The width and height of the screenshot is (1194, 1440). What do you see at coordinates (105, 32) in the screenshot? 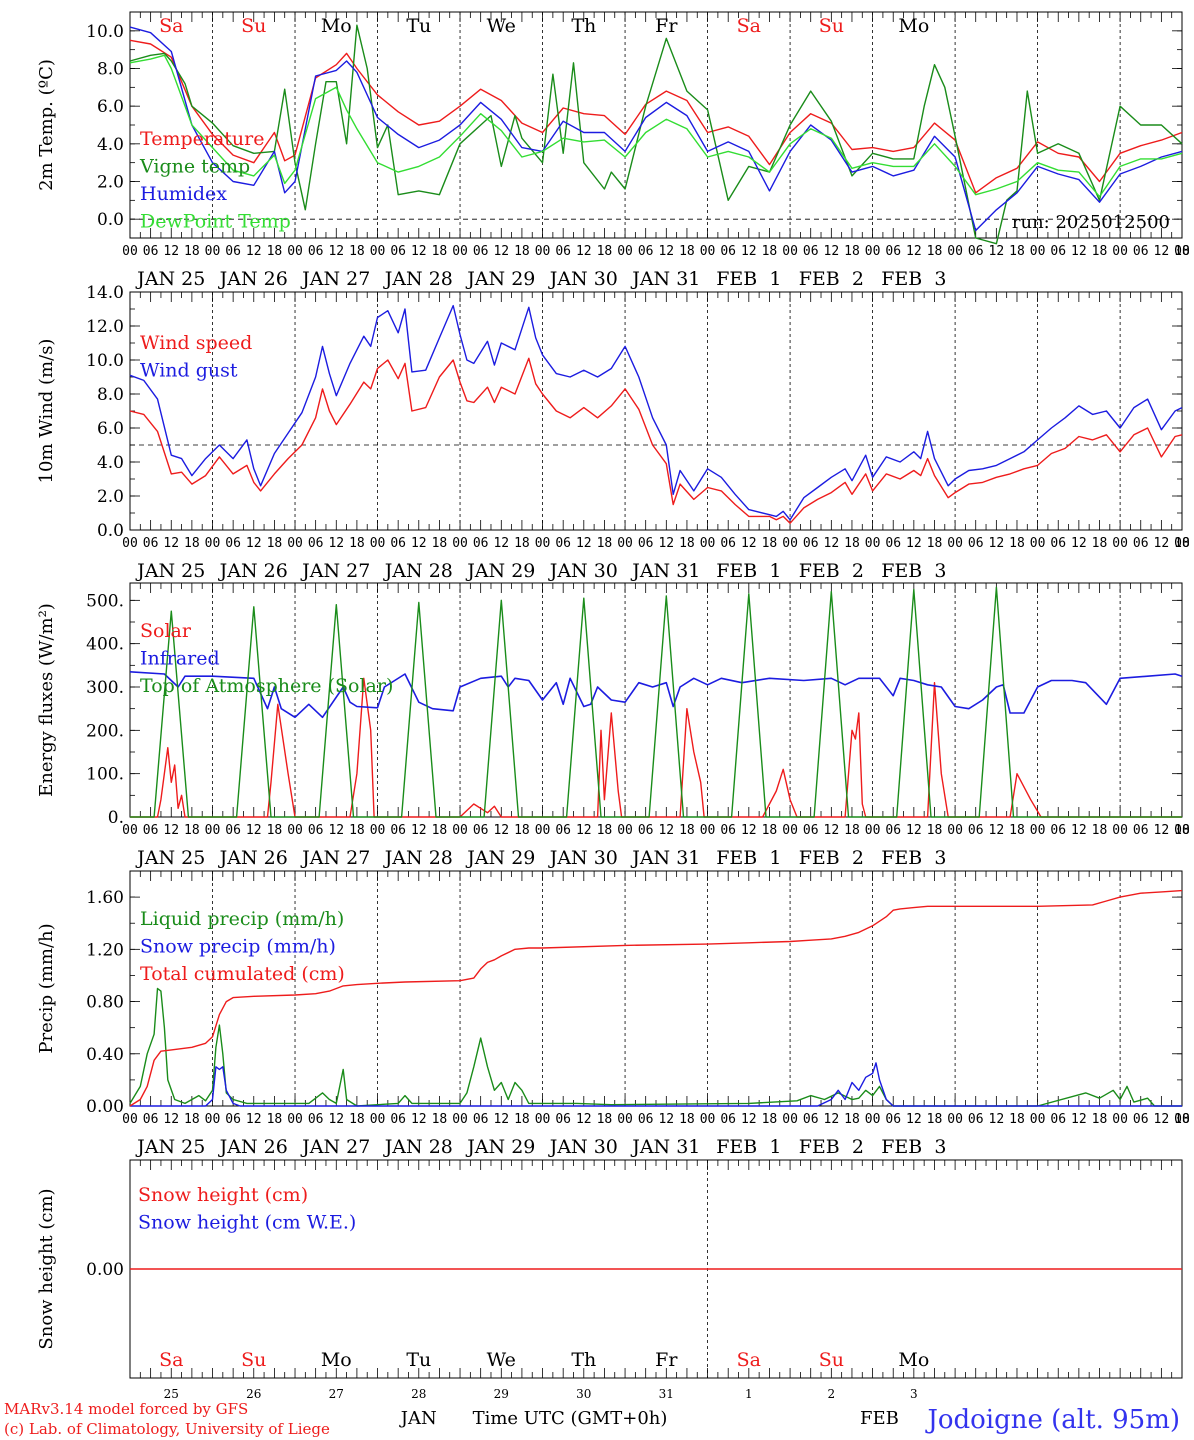
I see `y-tick-label: 10.0` at bounding box center [105, 32].